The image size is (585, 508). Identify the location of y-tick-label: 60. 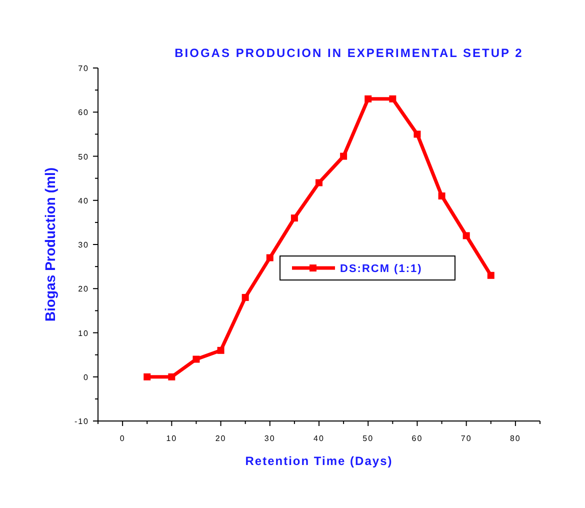
(83, 113).